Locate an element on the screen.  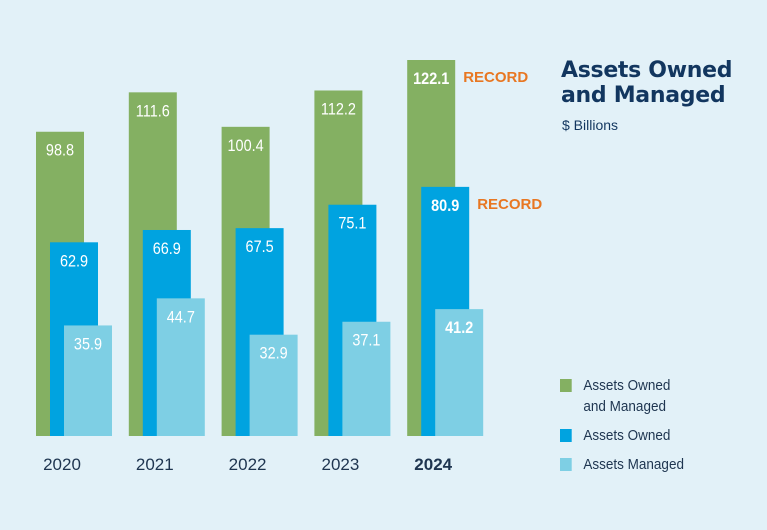
data-label: 100.4 is located at coordinates (246, 146).